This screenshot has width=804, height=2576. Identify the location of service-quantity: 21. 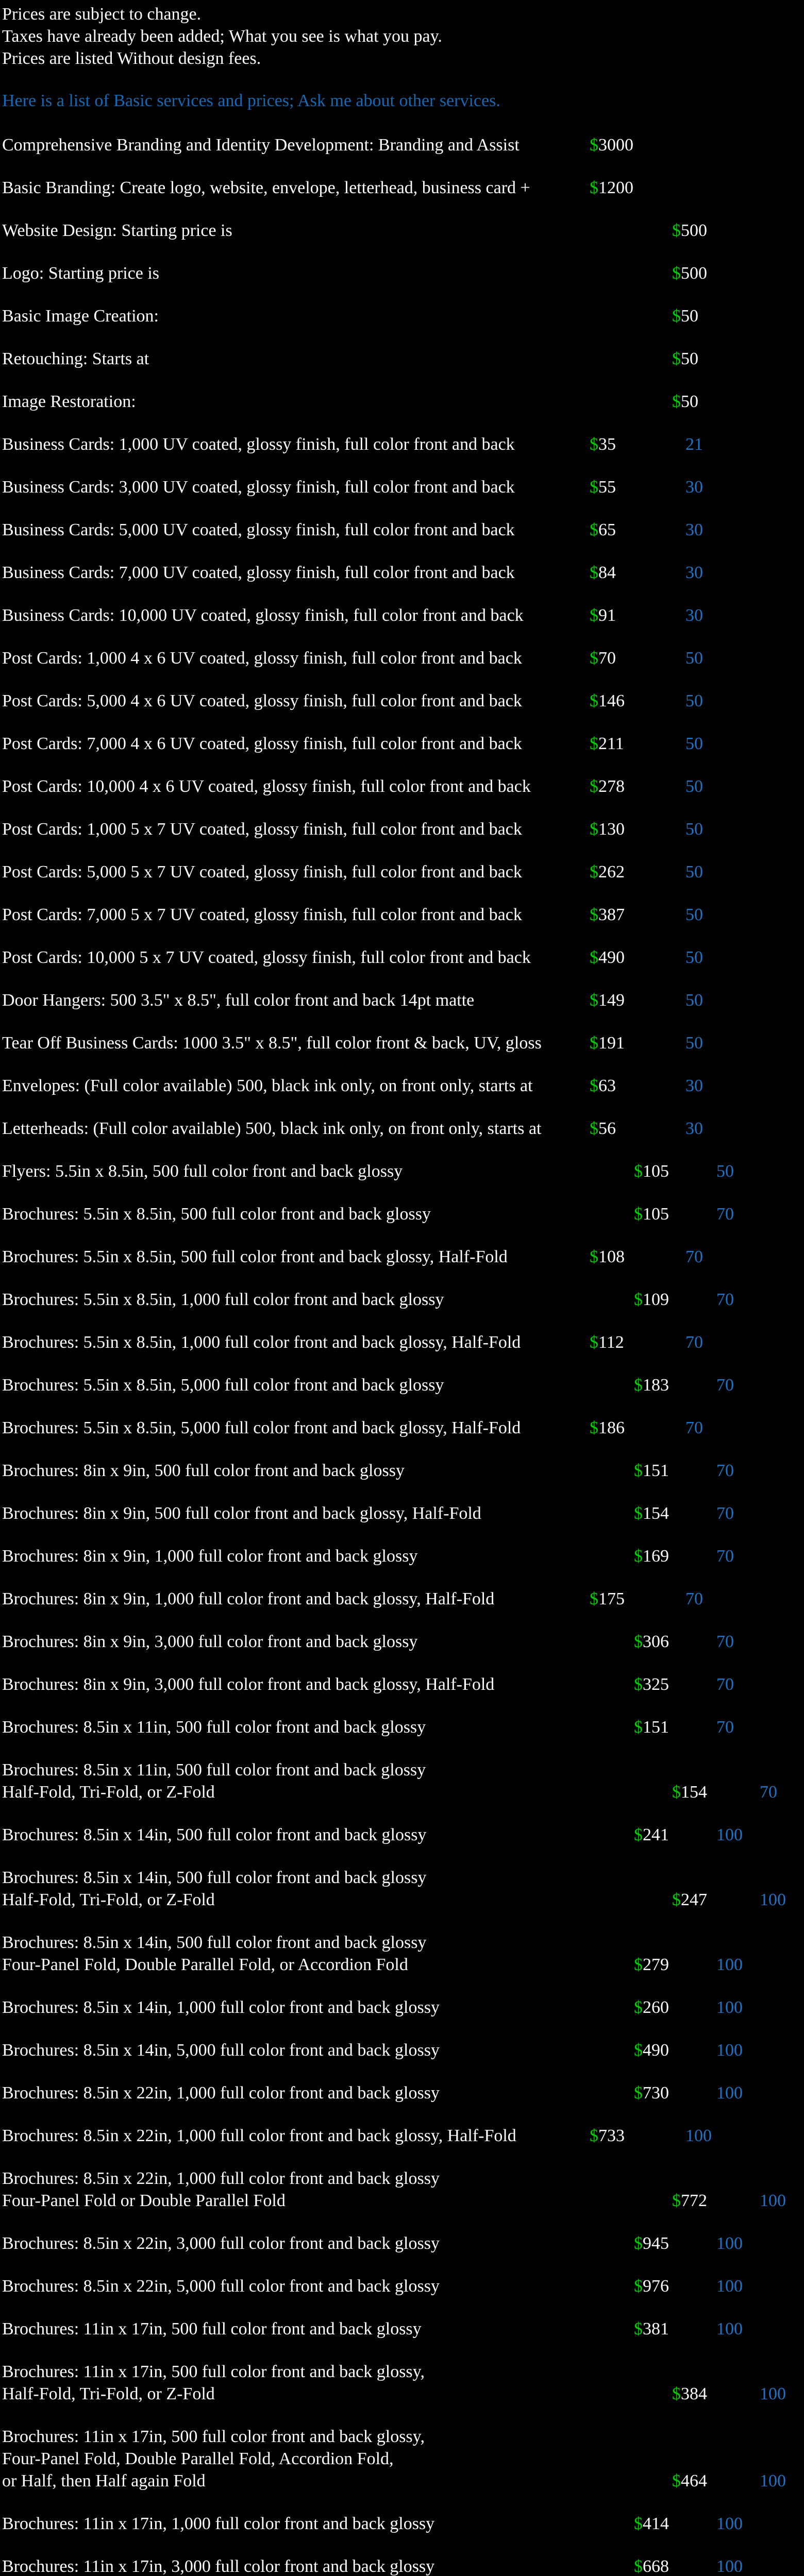
(694, 444).